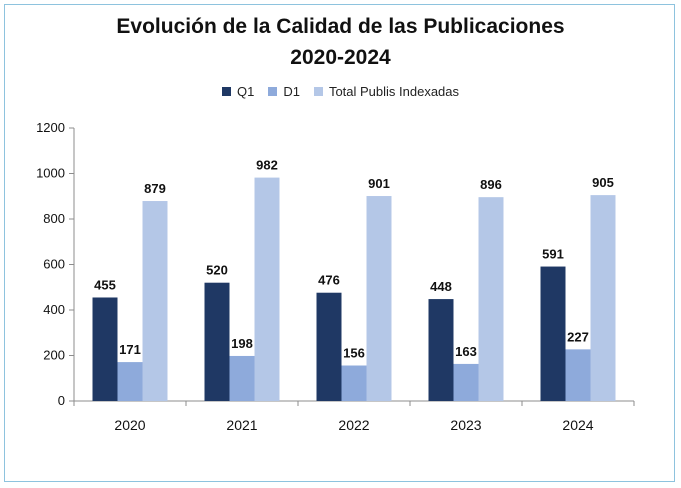 This screenshot has height=488, width=681. I want to click on legend-swatch-total, so click(318, 91).